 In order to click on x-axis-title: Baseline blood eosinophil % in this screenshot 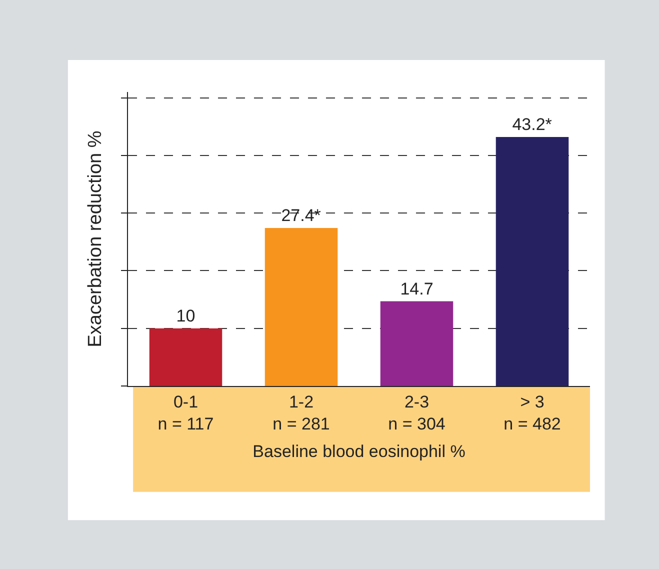, I will do `click(359, 451)`.